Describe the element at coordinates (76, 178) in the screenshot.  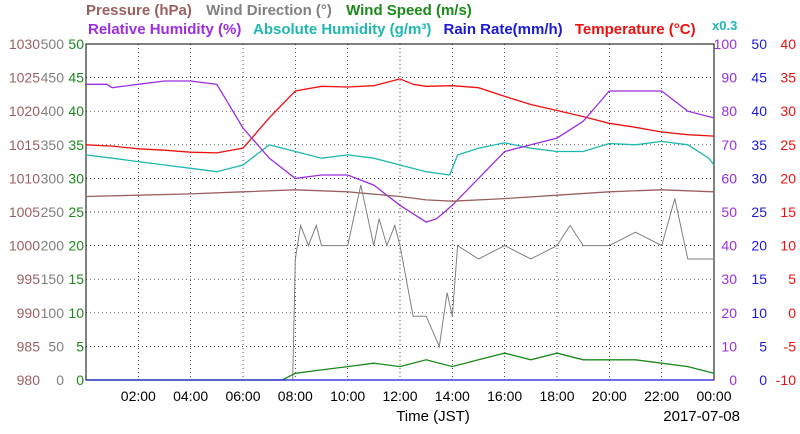
I see `wind-speed-tick-label: 30` at that location.